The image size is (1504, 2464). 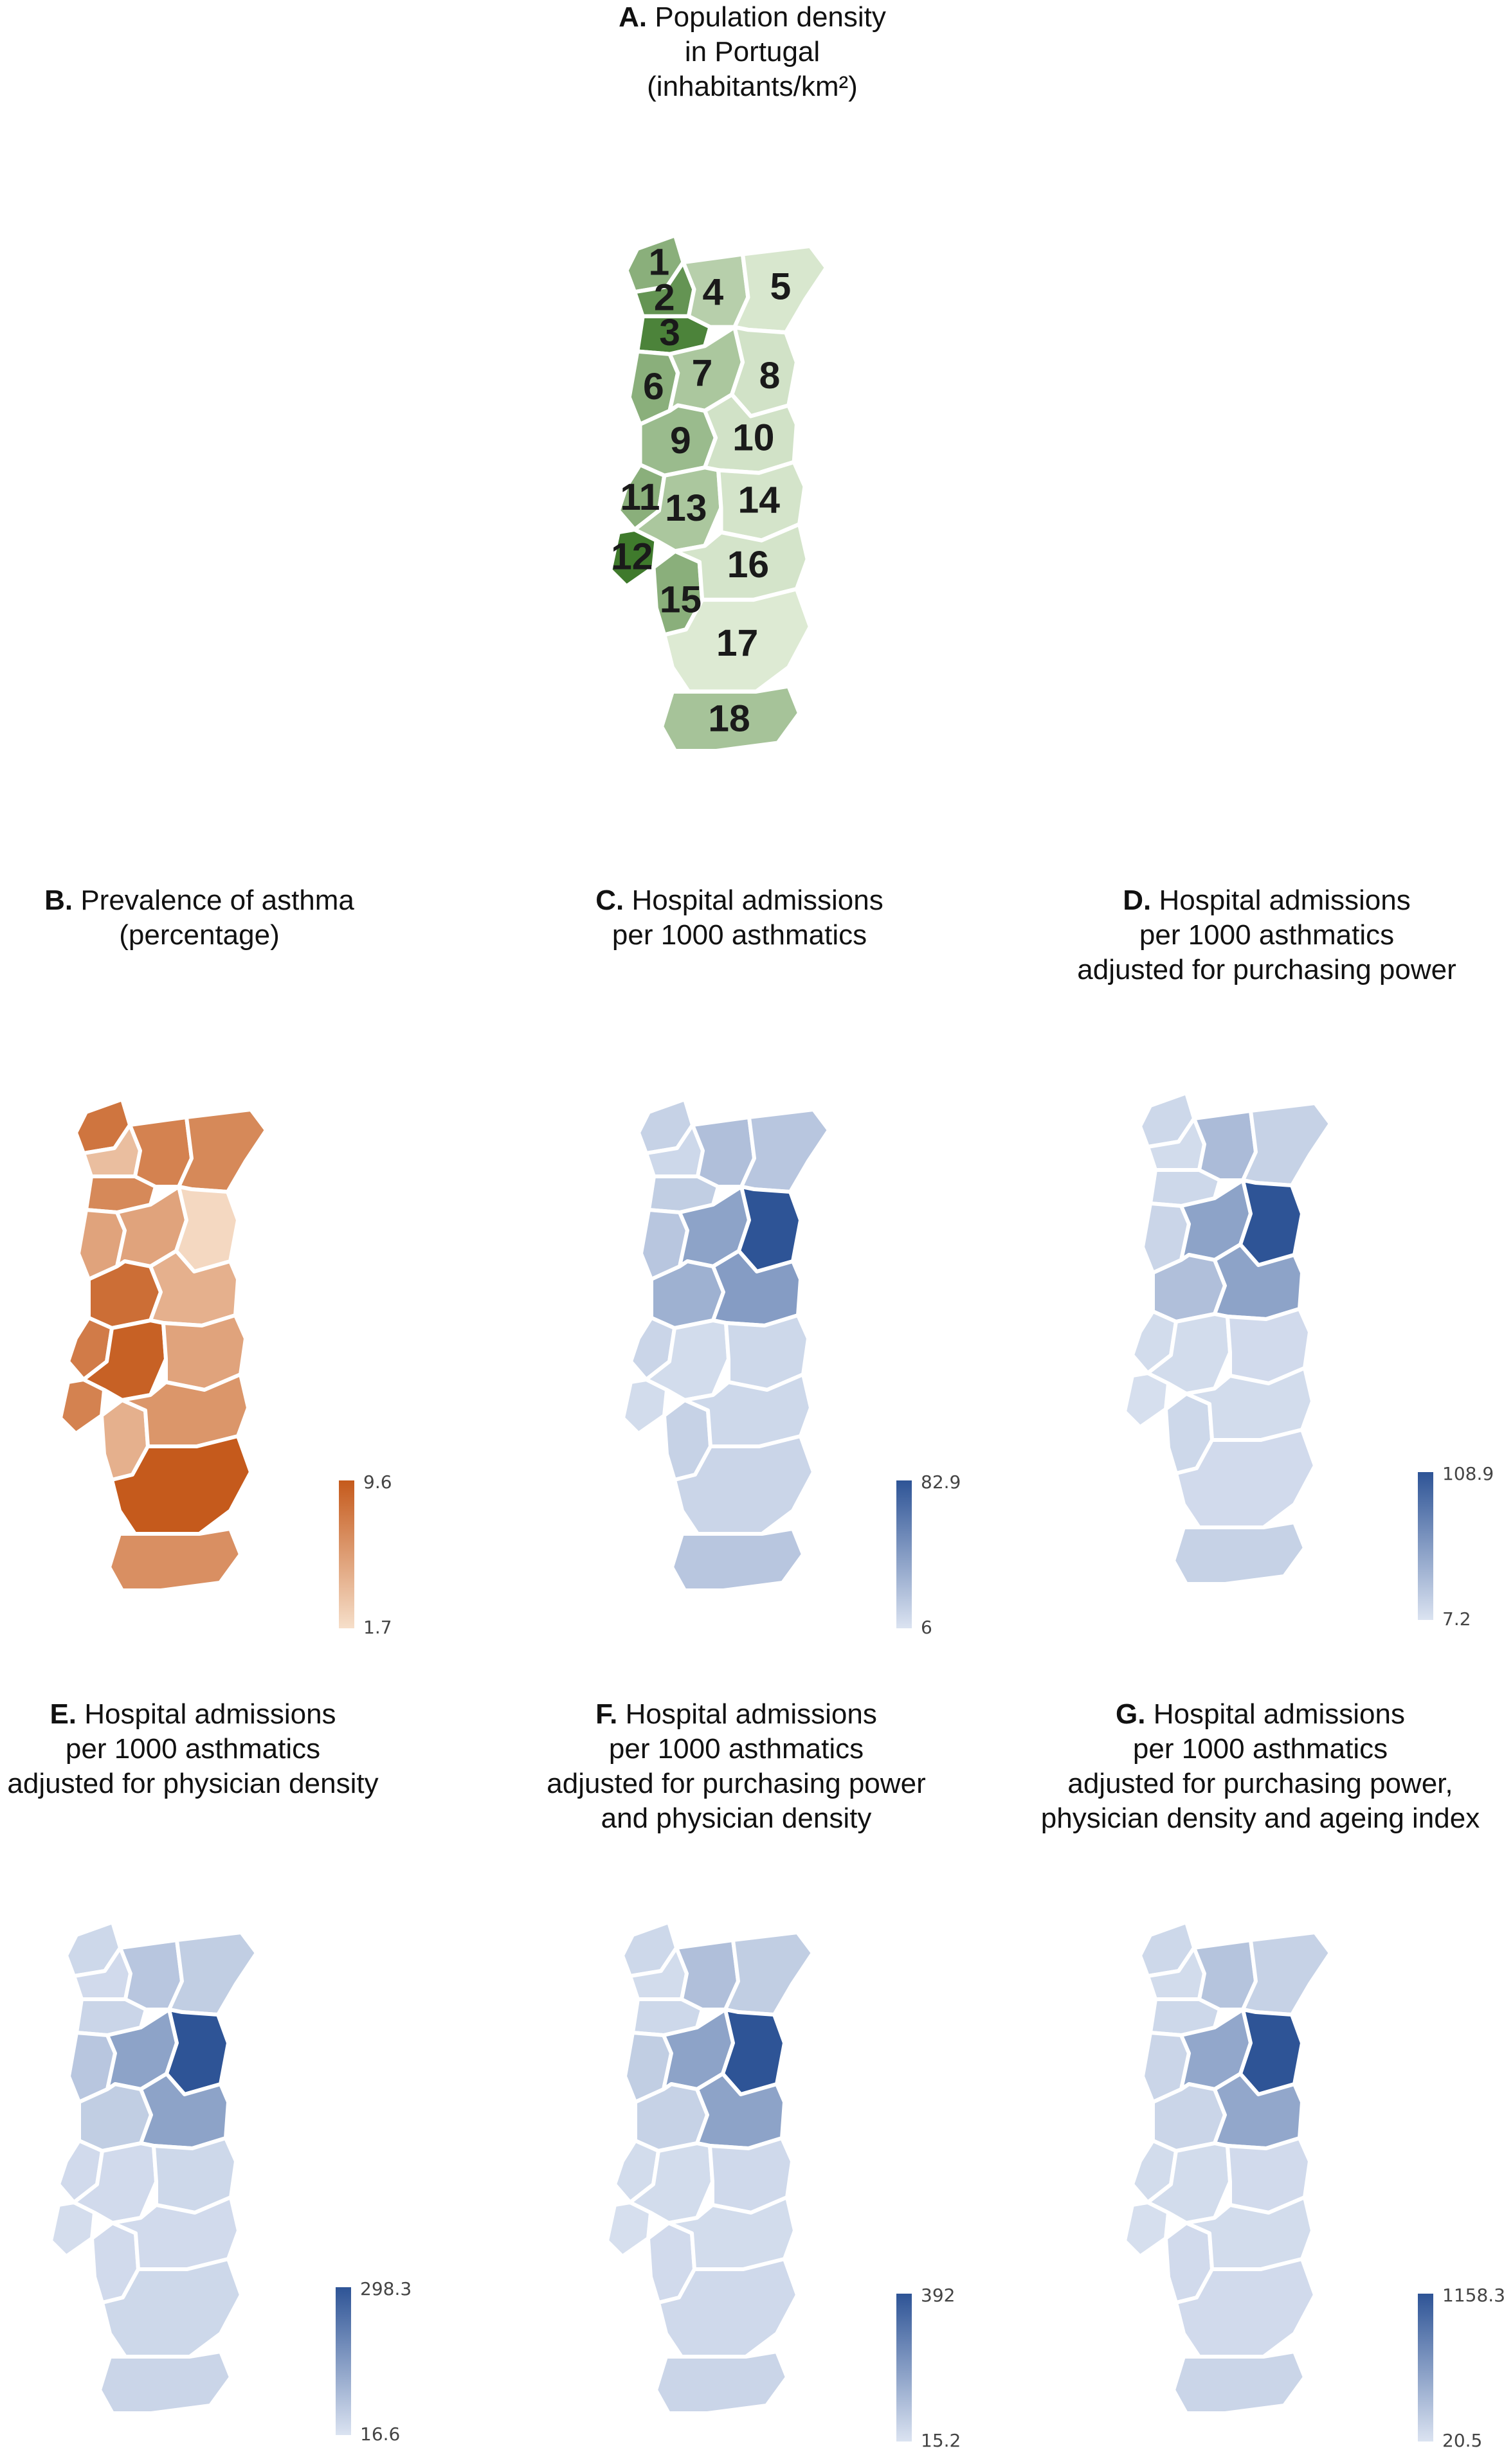 What do you see at coordinates (164, 1344) in the screenshot?
I see `map-B-asthma-prevalence` at bounding box center [164, 1344].